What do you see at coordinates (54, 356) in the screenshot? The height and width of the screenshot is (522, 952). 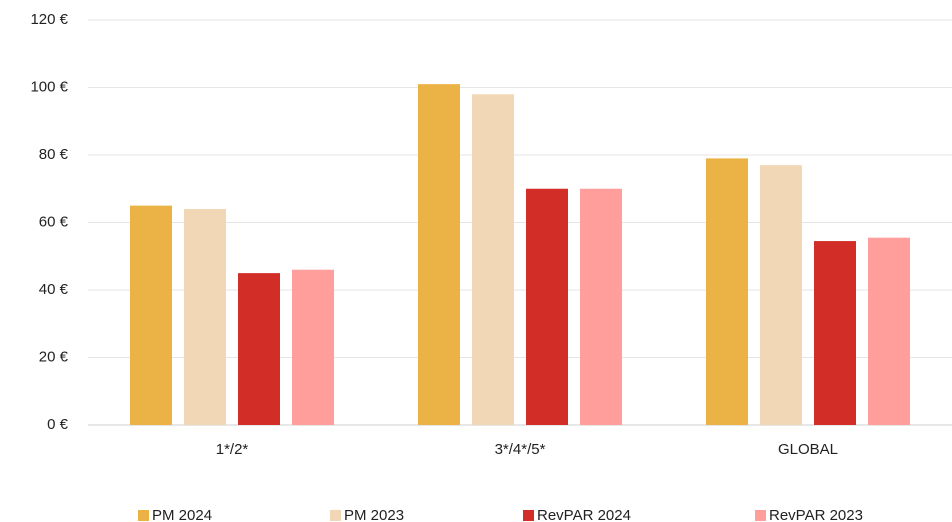 I see `y-tick-label: 20 €` at bounding box center [54, 356].